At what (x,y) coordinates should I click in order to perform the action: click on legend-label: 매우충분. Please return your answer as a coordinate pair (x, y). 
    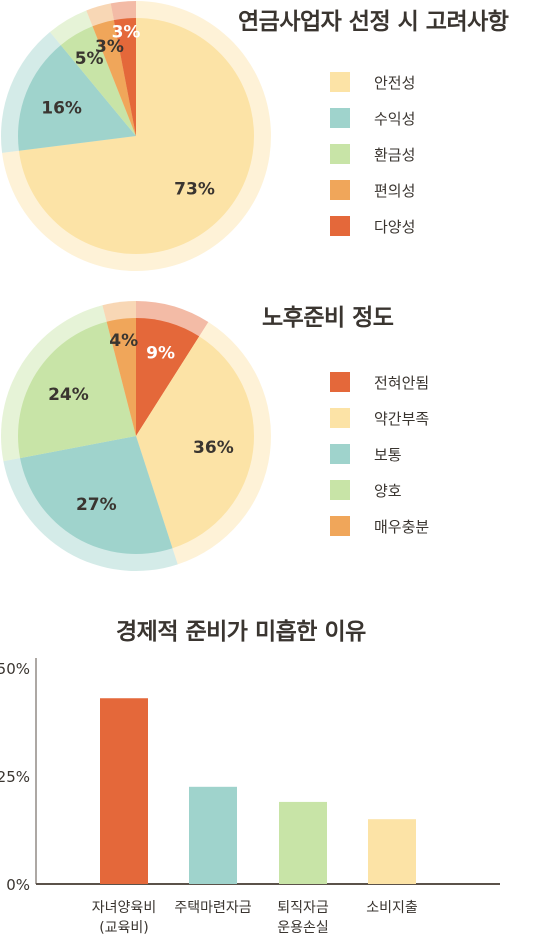
    Looking at the image, I should click on (402, 526).